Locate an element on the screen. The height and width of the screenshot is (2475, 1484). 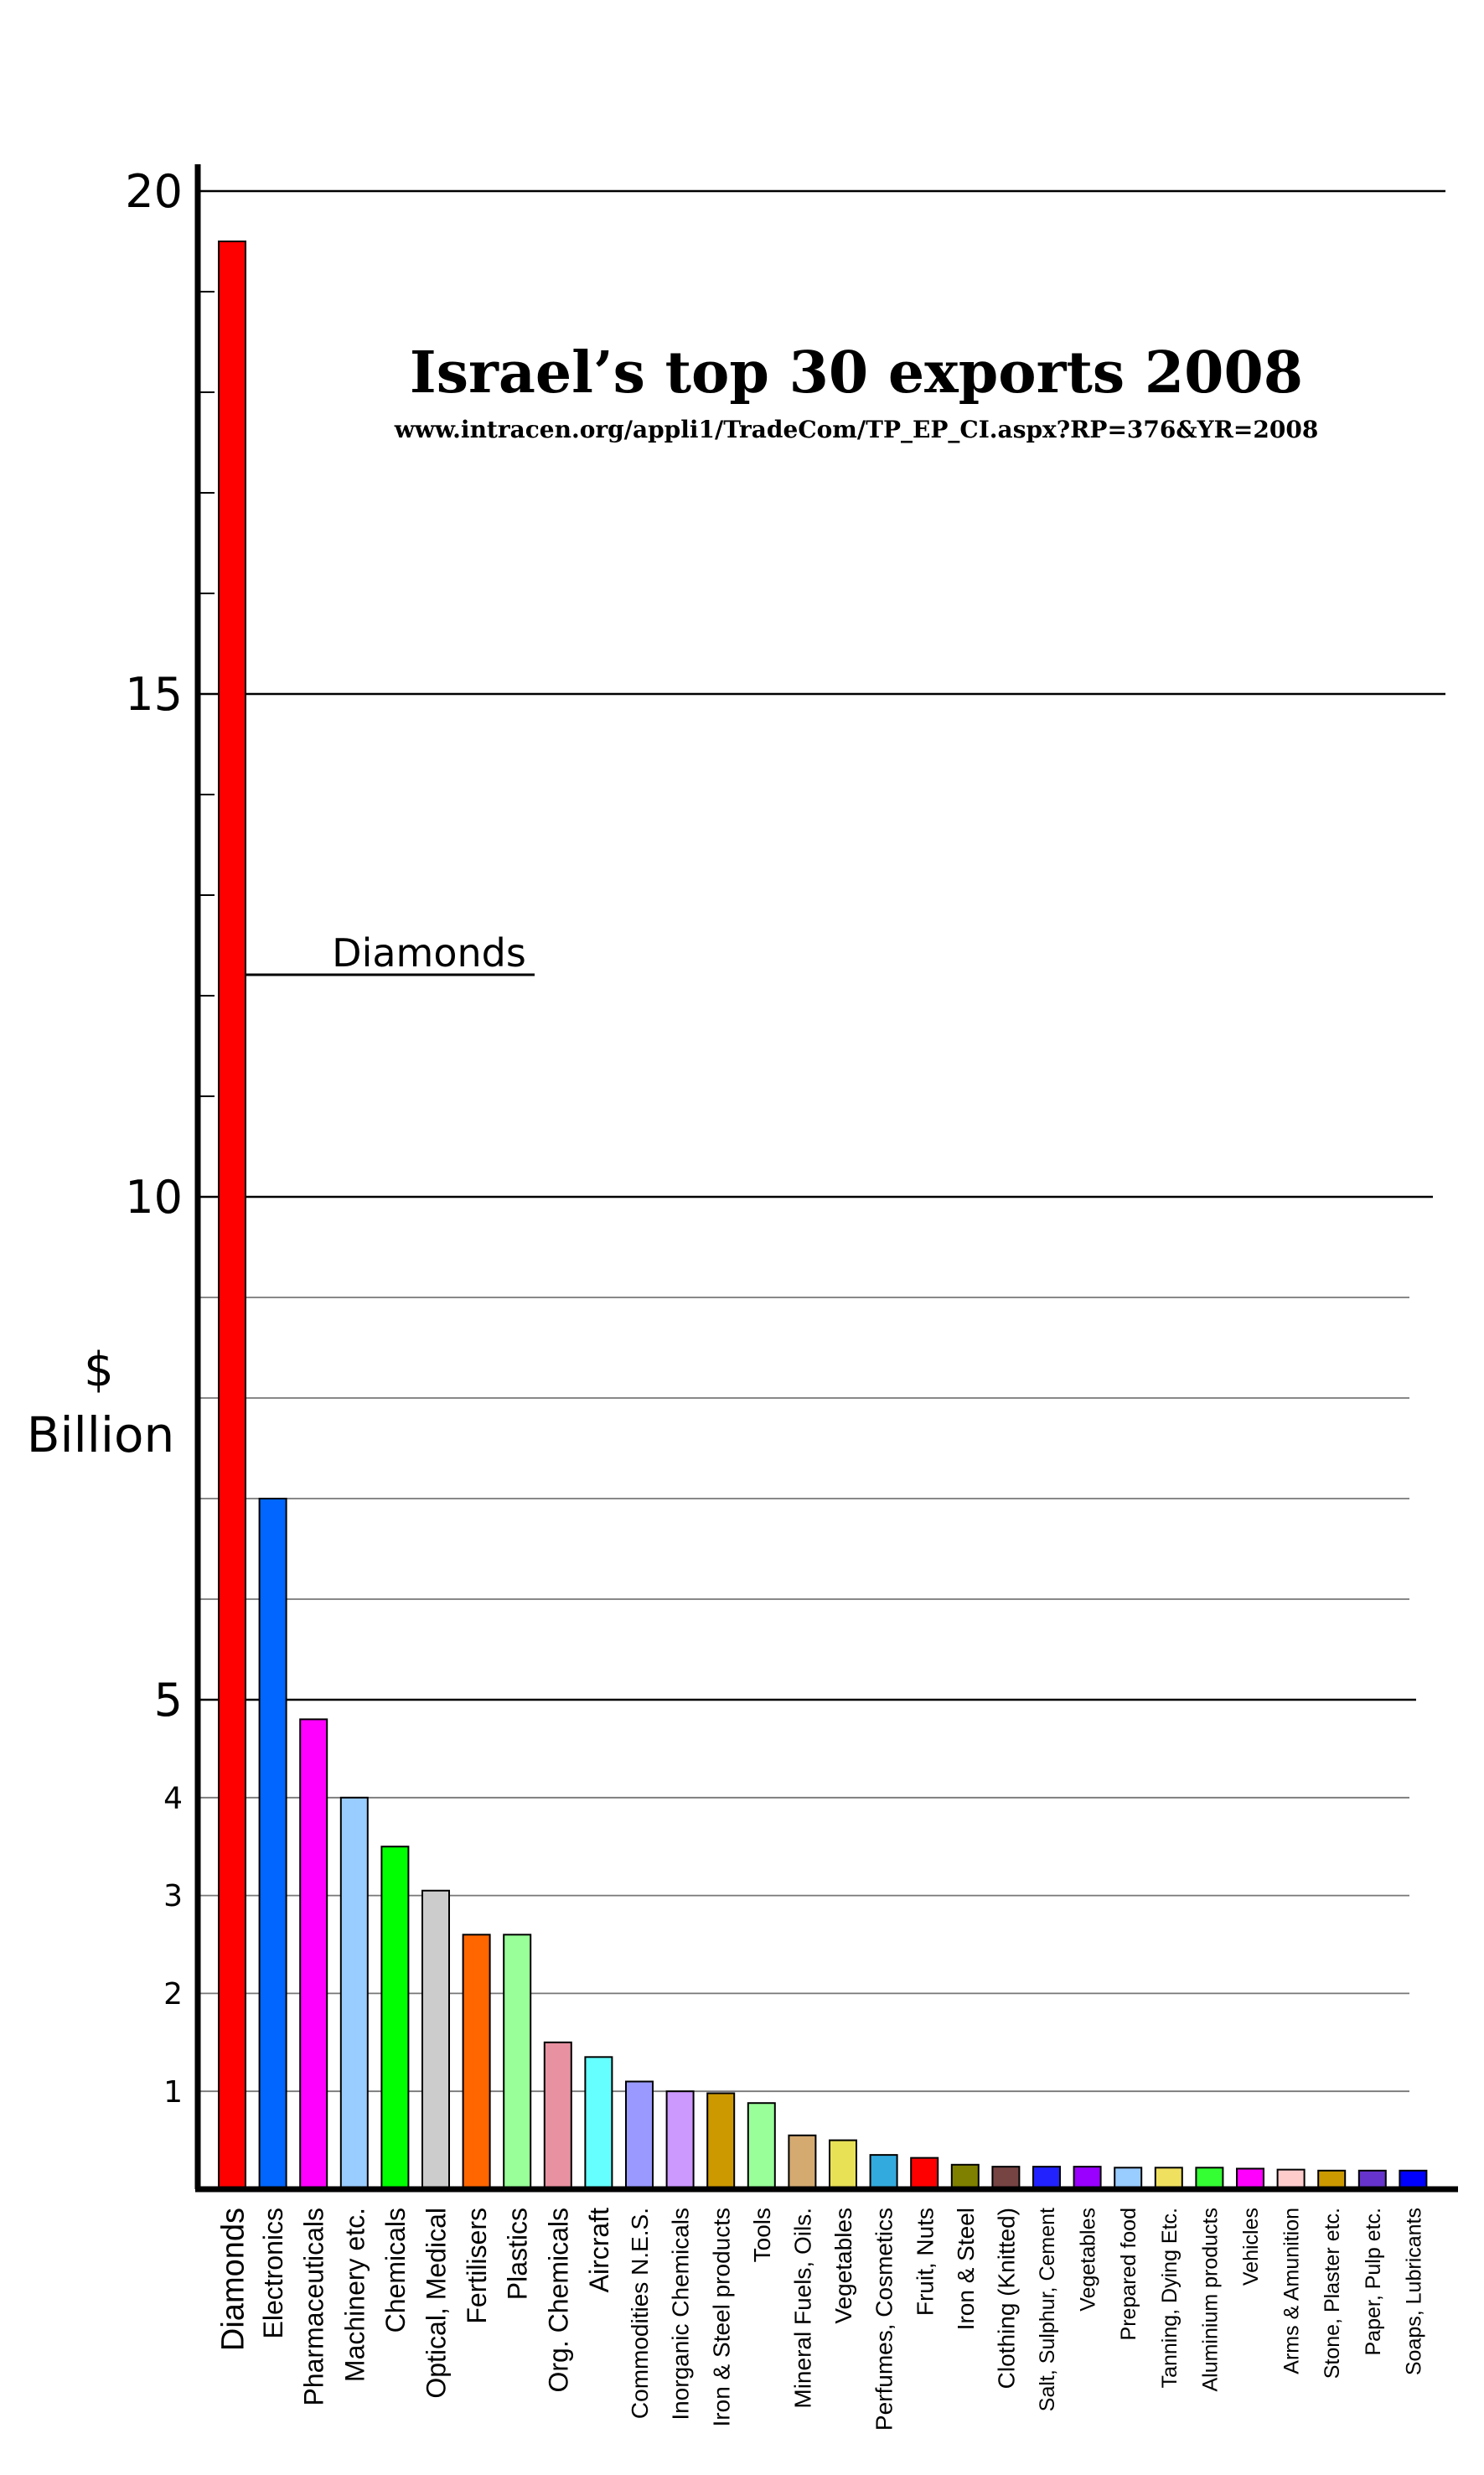
y-tick-label: 20 is located at coordinates (154, 191).